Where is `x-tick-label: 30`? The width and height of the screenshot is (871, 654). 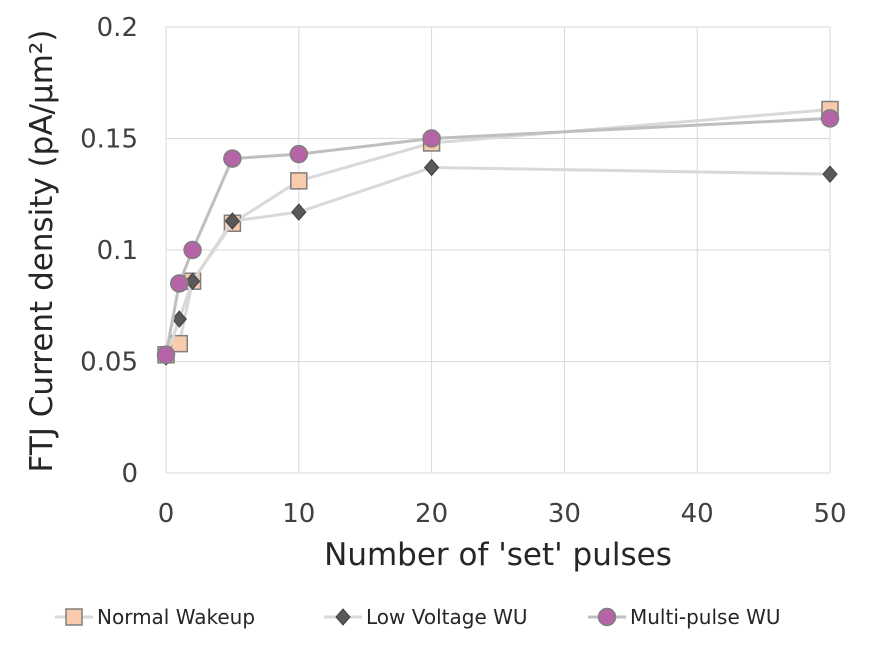 x-tick-label: 30 is located at coordinates (564, 514).